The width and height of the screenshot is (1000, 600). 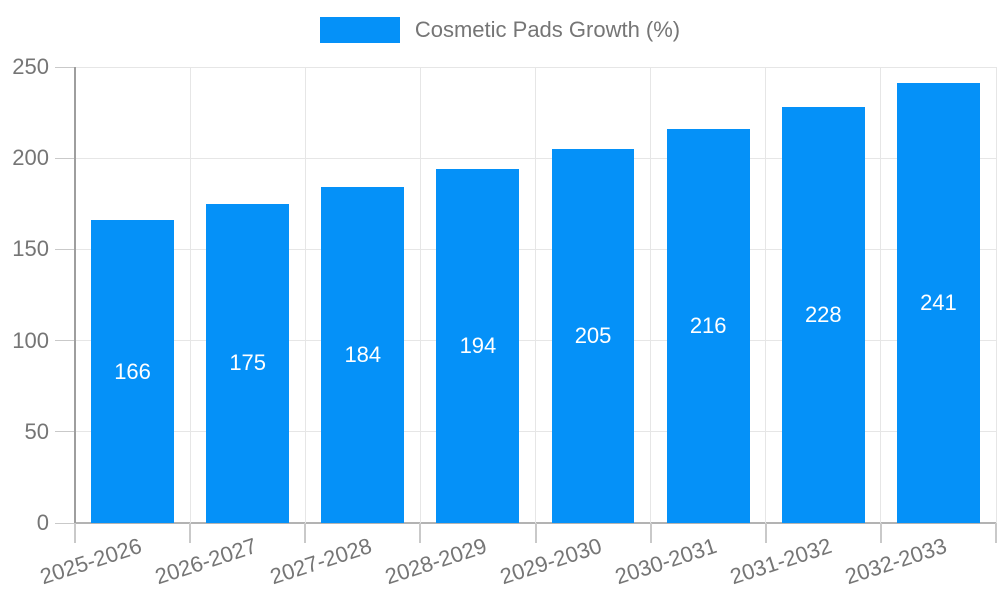 I want to click on bar: 194, so click(x=478, y=346).